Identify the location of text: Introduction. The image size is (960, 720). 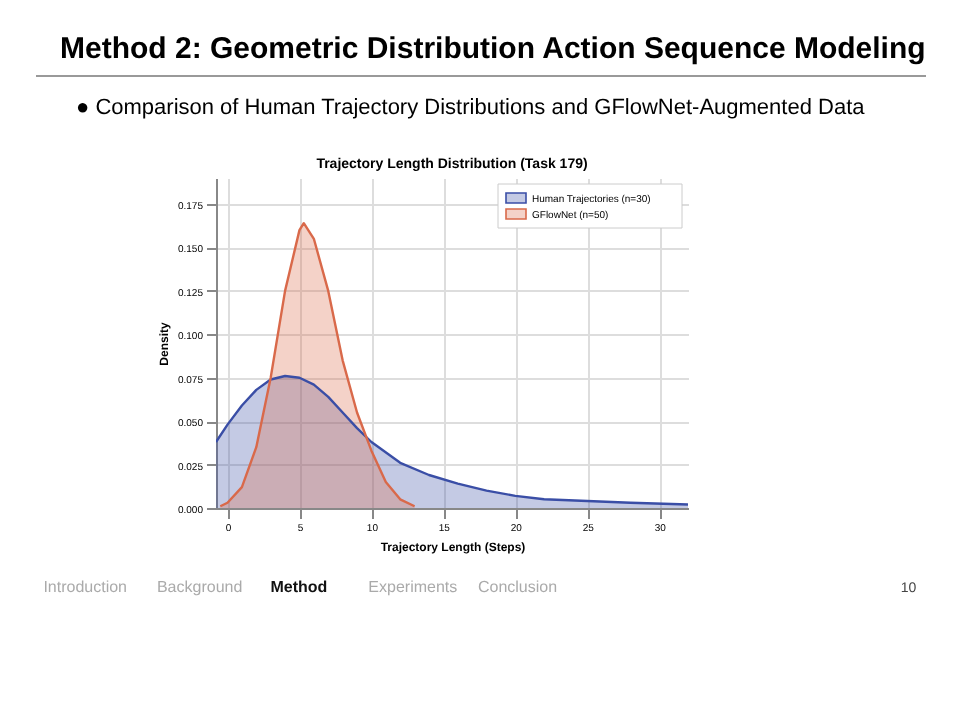
(85, 587).